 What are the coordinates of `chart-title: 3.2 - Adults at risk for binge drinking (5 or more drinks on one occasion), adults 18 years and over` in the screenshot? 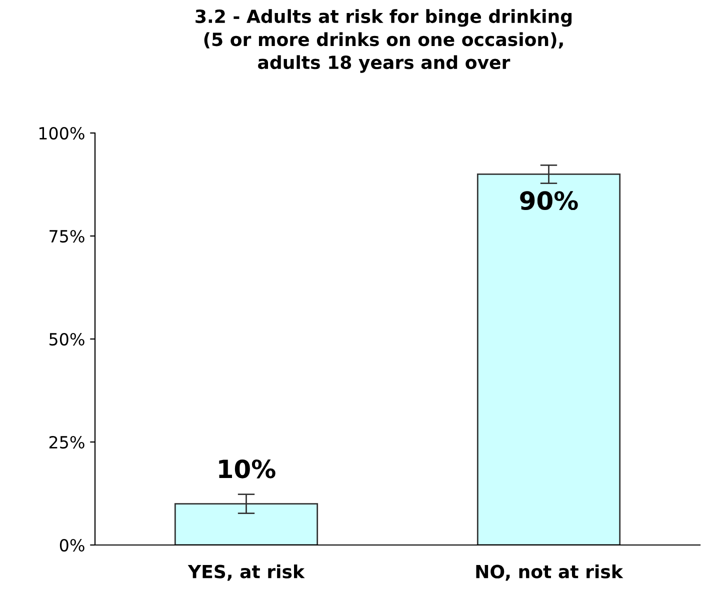 It's located at (384, 41).